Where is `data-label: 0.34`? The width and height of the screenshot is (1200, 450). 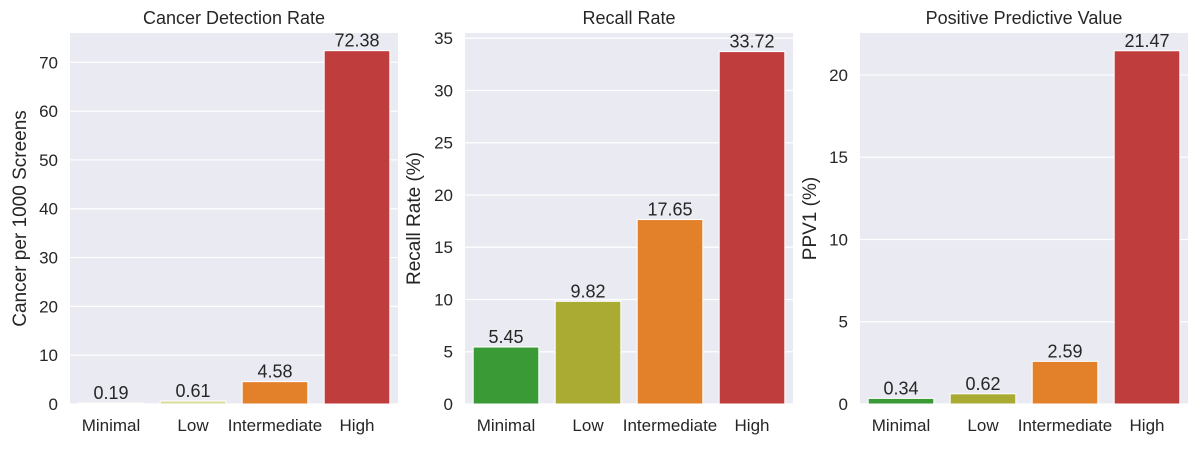
data-label: 0.34 is located at coordinates (900, 388).